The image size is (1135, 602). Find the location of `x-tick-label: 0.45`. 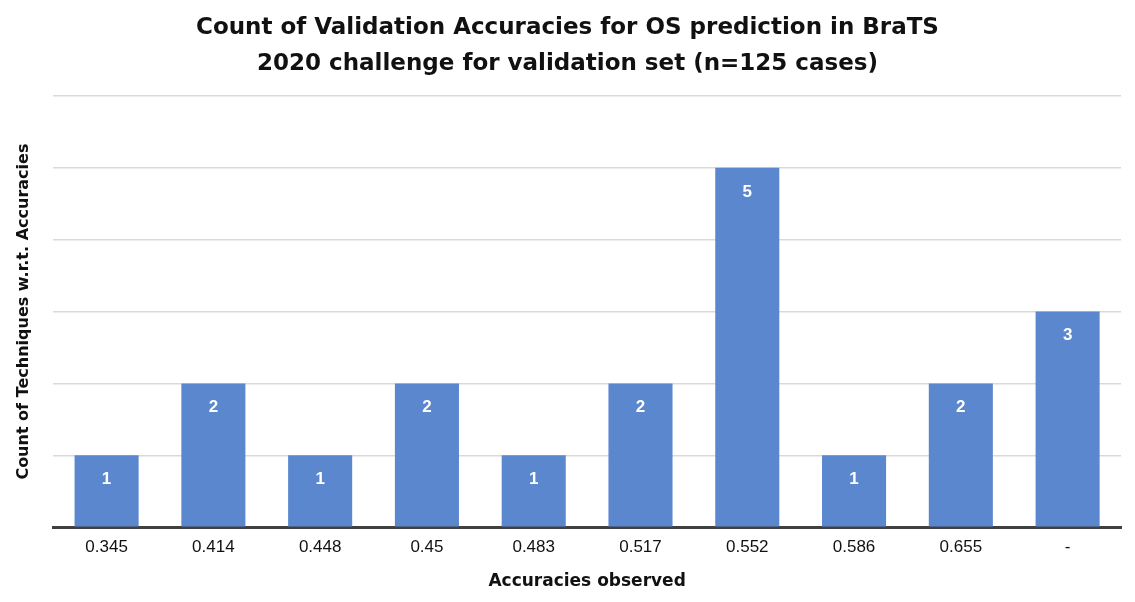

x-tick-label: 0.45 is located at coordinates (427, 547).